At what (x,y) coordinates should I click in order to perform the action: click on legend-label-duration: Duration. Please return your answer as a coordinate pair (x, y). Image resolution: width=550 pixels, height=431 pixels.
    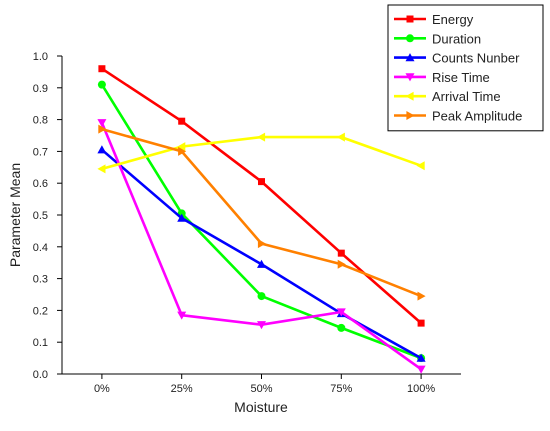
    Looking at the image, I should click on (456, 38).